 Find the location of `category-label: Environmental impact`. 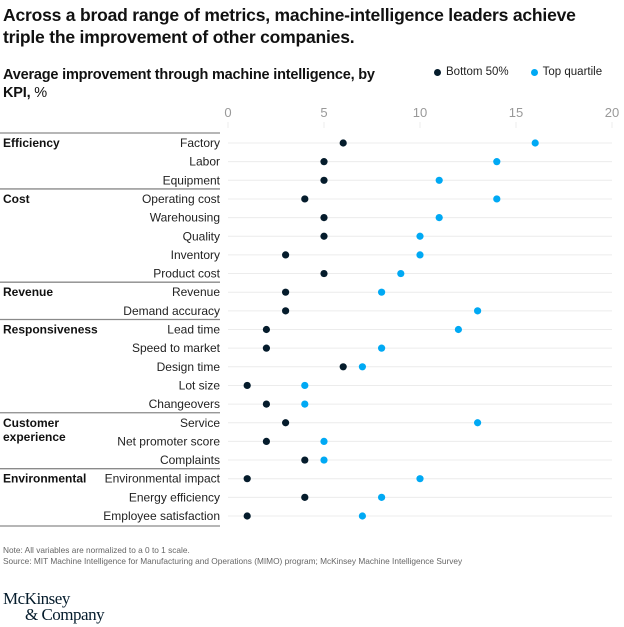

category-label: Environmental impact is located at coordinates (163, 479).